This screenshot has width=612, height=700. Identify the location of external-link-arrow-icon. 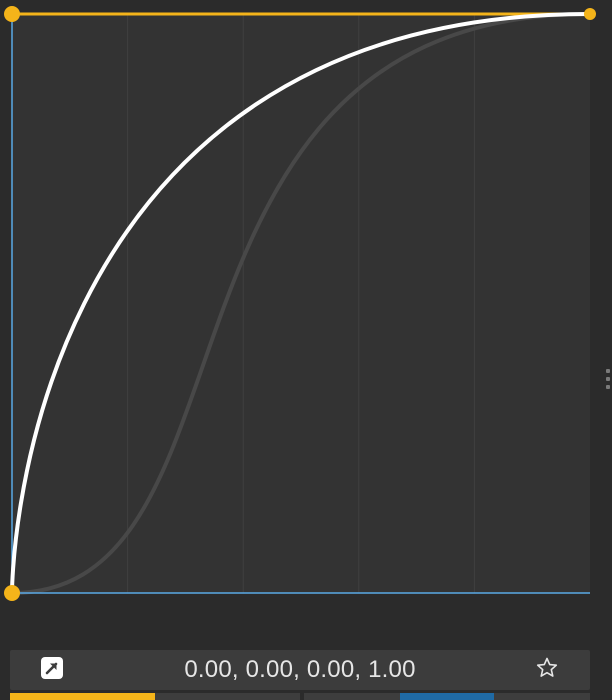
(52, 670).